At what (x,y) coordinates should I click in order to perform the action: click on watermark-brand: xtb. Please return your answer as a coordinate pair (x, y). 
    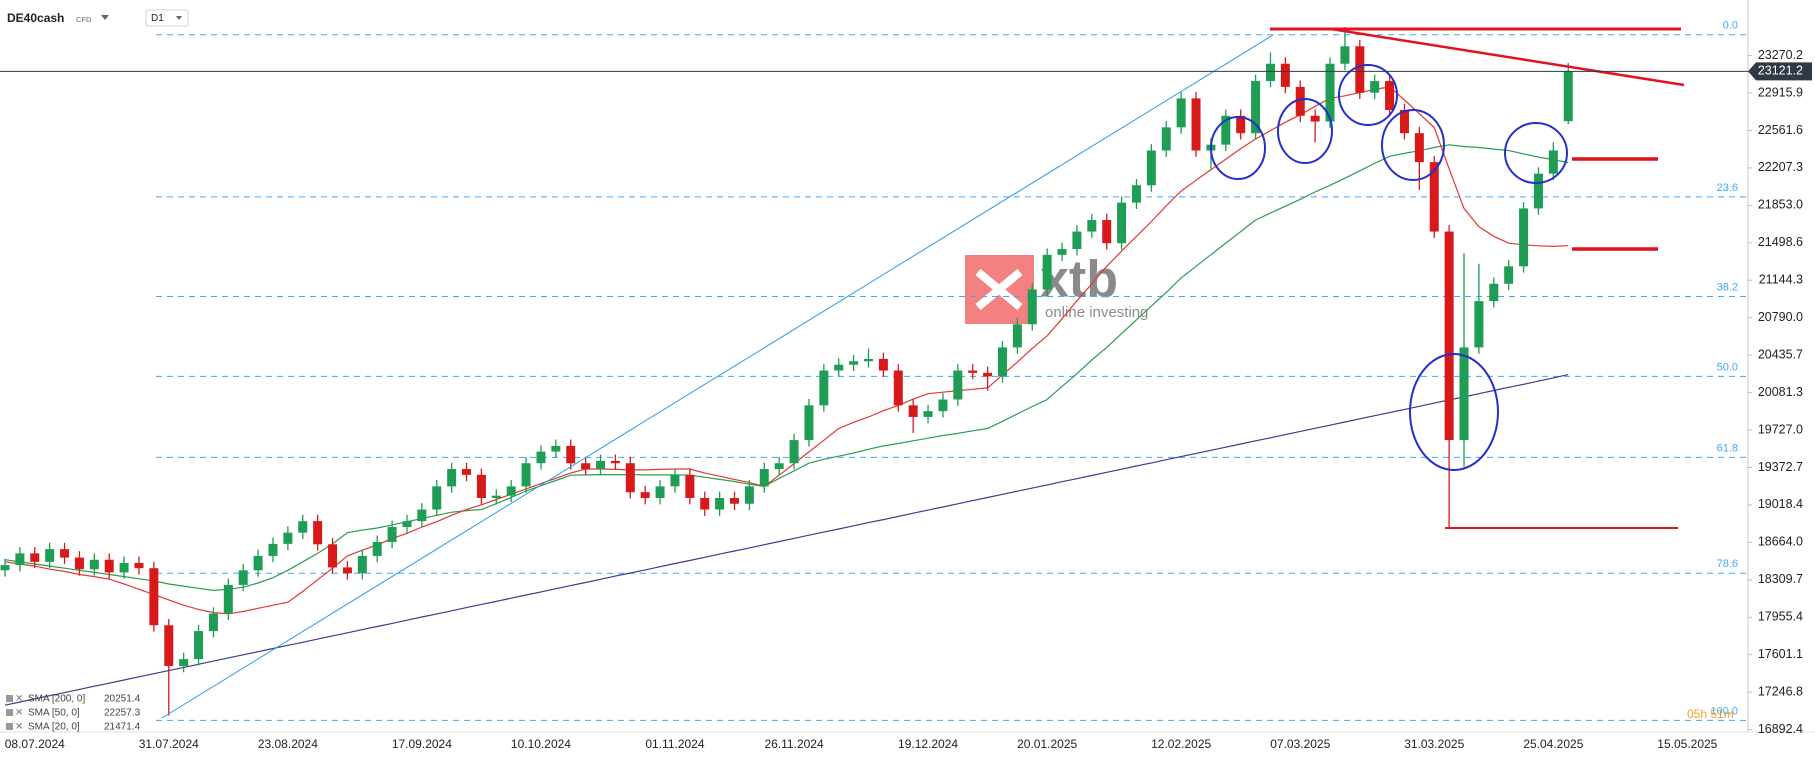
    Looking at the image, I should click on (1079, 280).